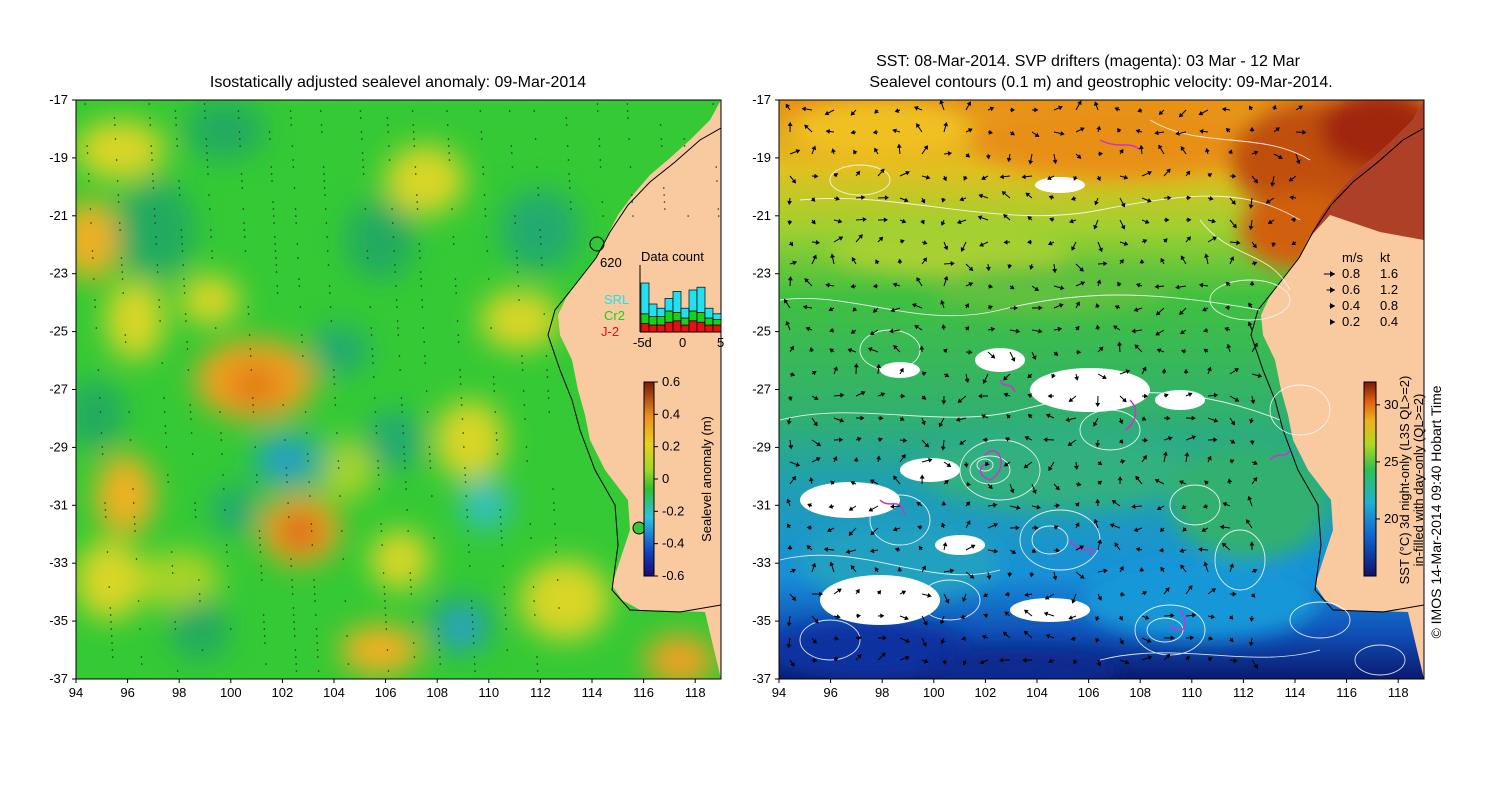  What do you see at coordinates (671, 413) in the screenshot?
I see `colorbar-tick-label: 0.4` at bounding box center [671, 413].